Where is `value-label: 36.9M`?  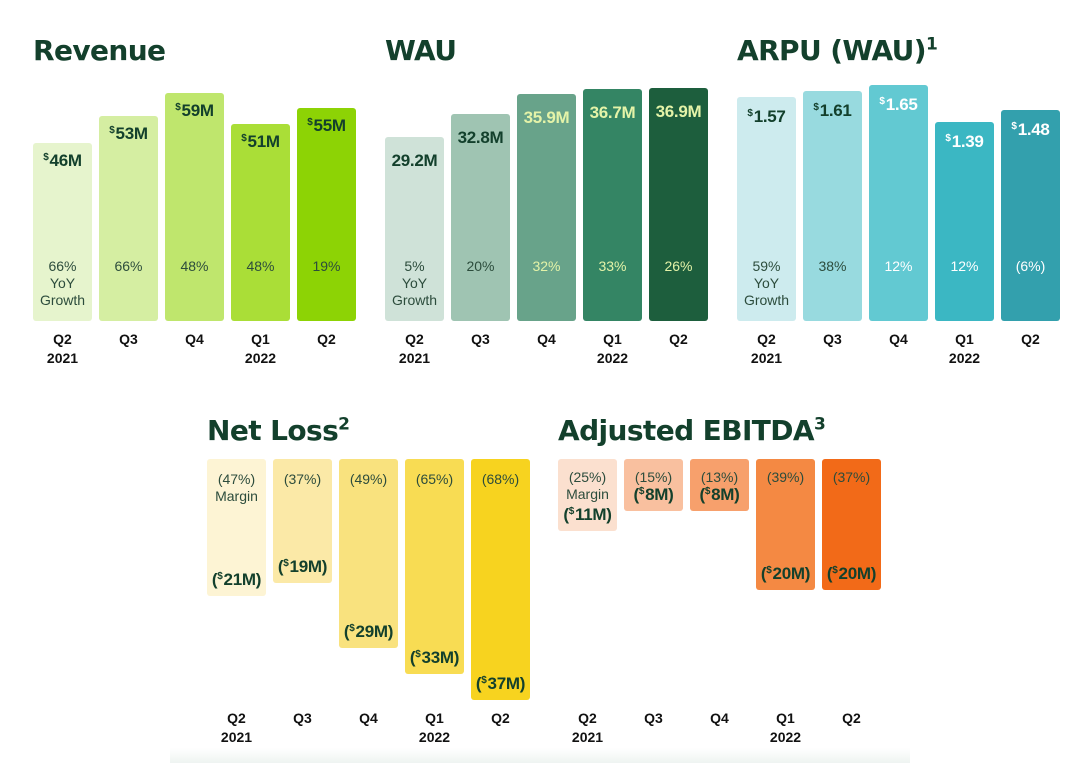
value-label: 36.9M is located at coordinates (678, 111).